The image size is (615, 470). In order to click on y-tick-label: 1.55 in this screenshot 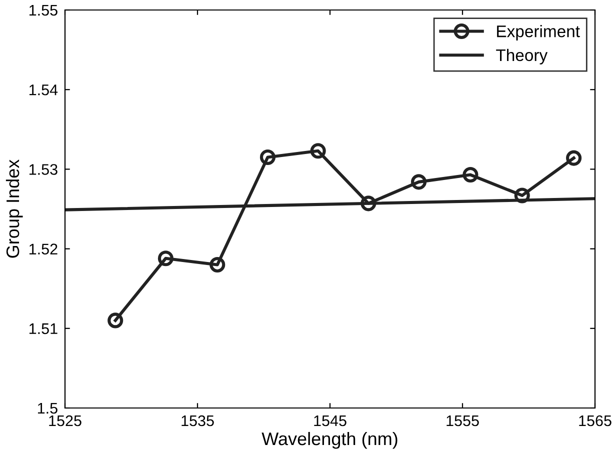, I will do `click(43, 10)`.